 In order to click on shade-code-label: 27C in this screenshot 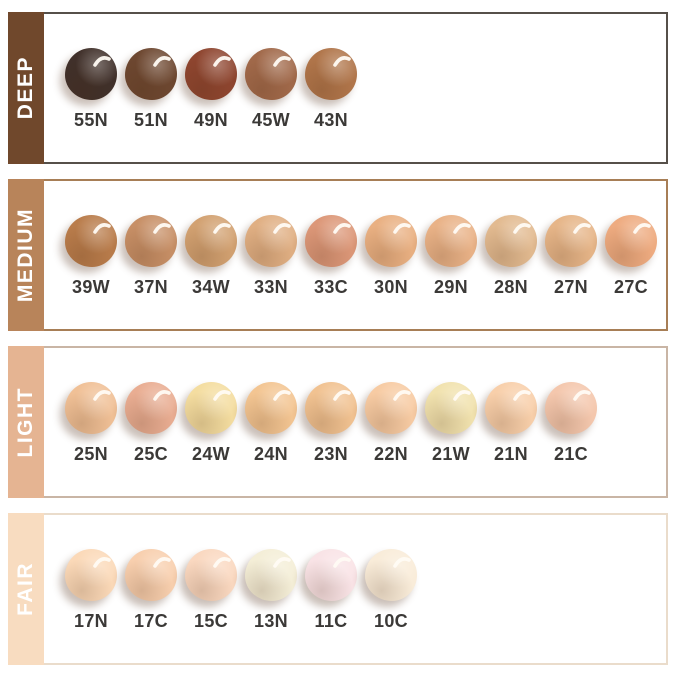, I will do `click(631, 287)`.